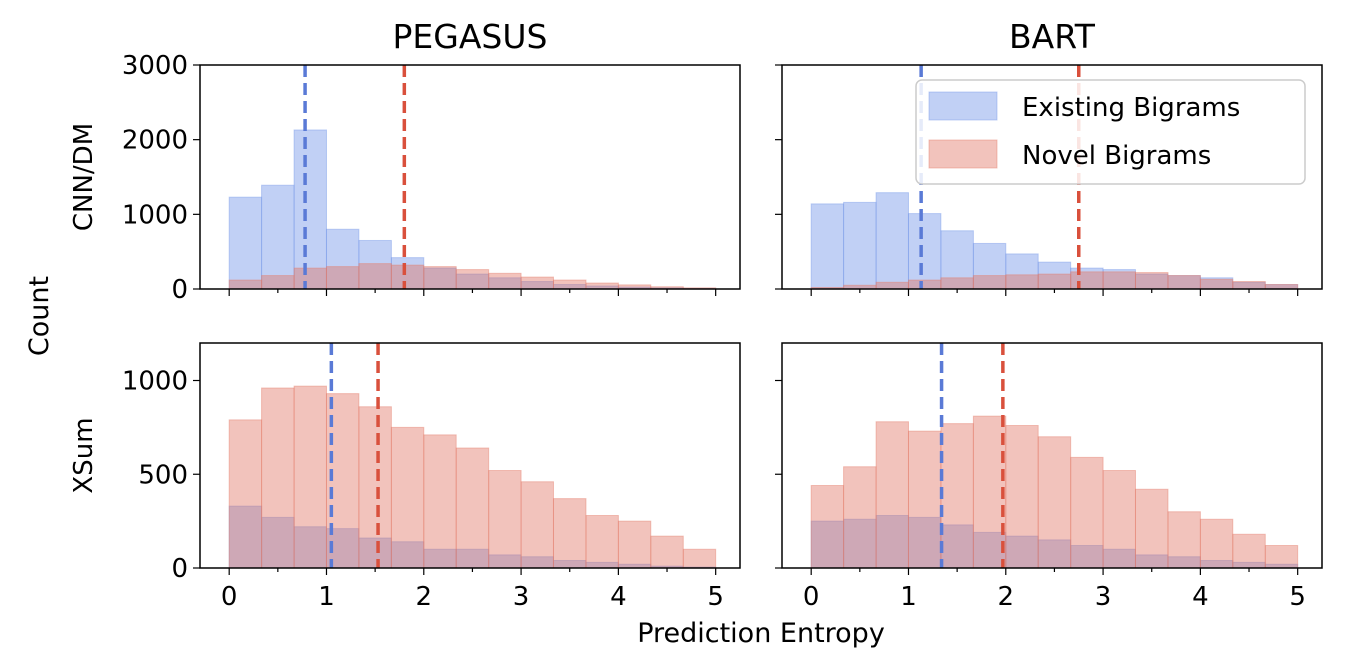 Image resolution: width=1347 pixels, height=665 pixels. I want to click on x-tick-label-pegasus-xsum-0: 0, so click(229, 597).